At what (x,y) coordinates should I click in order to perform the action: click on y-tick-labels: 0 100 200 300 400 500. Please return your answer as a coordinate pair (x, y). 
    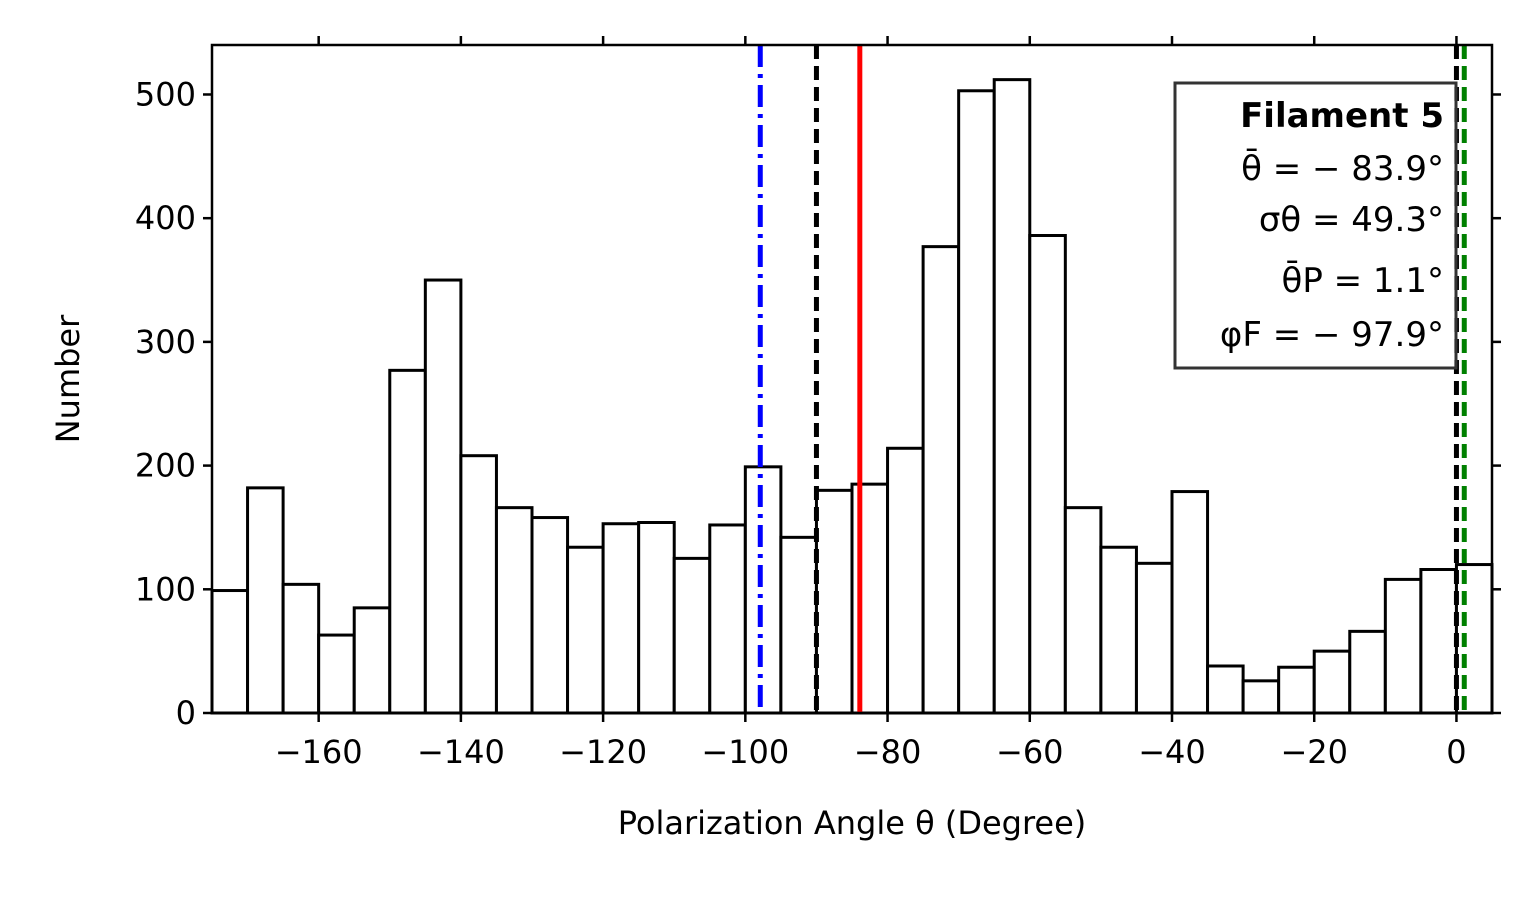
    Looking at the image, I should click on (165, 403).